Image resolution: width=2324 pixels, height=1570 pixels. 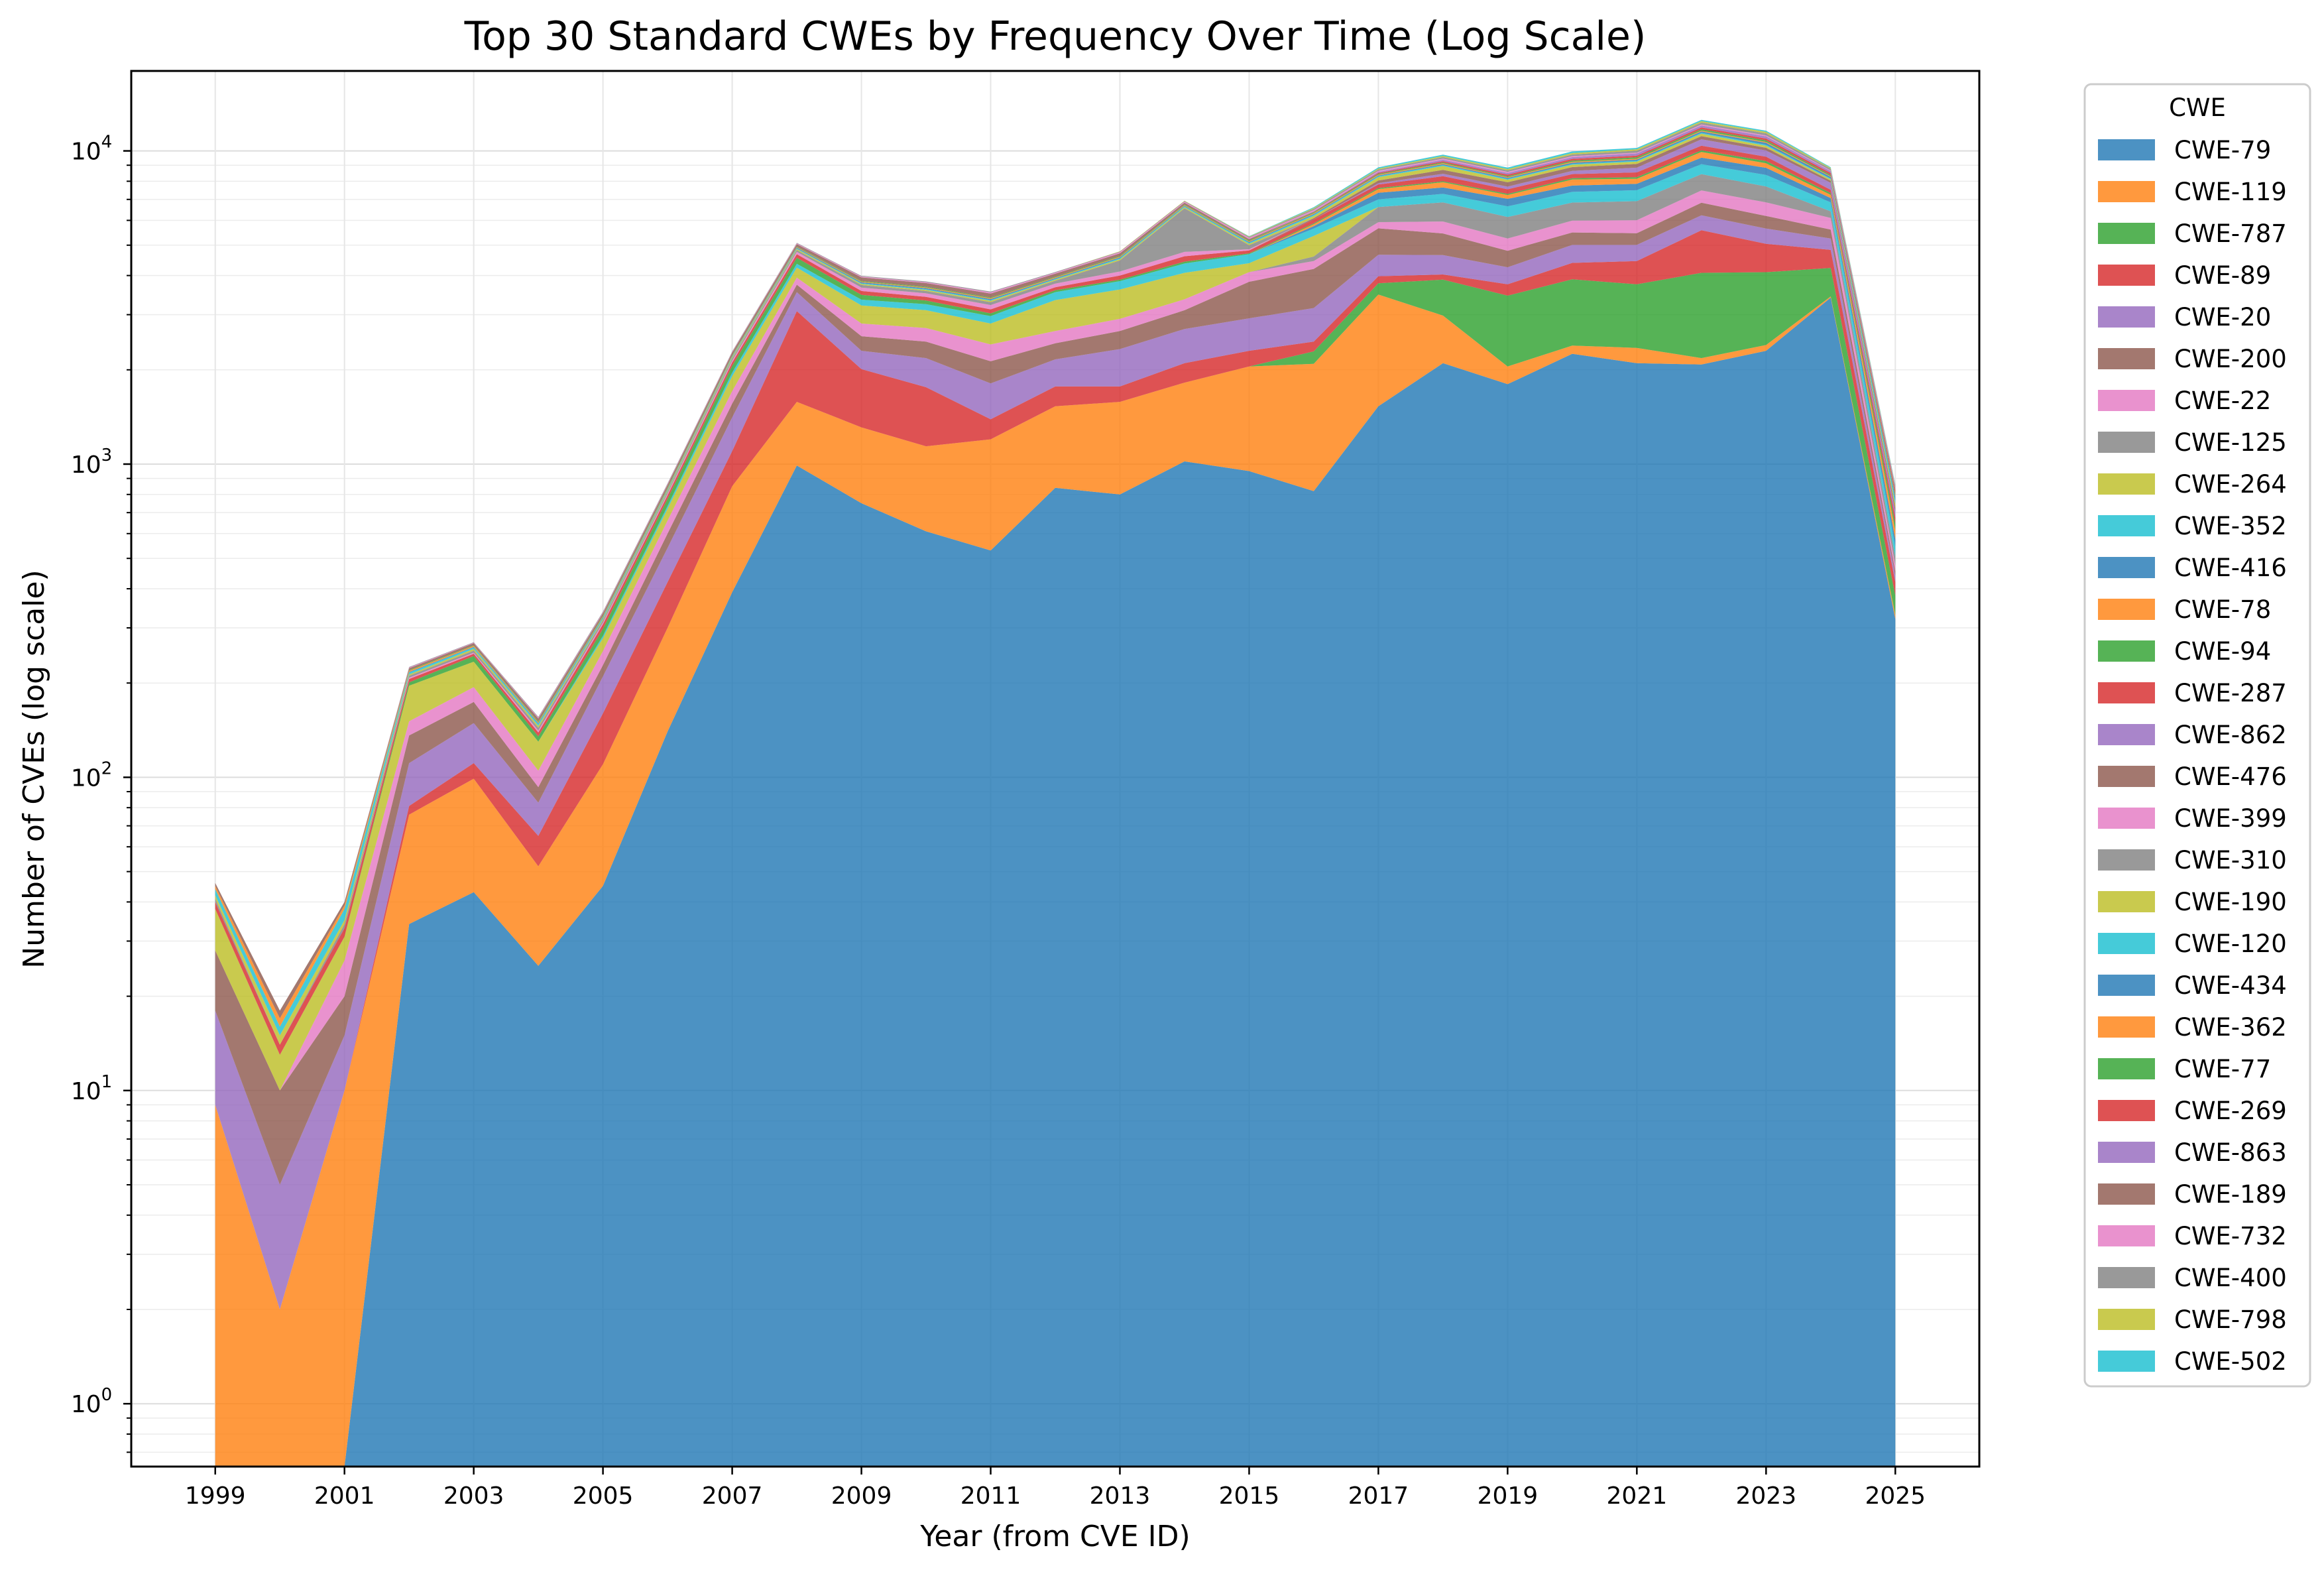 I want to click on y-tick-label: 10¹, so click(x=91, y=1089).